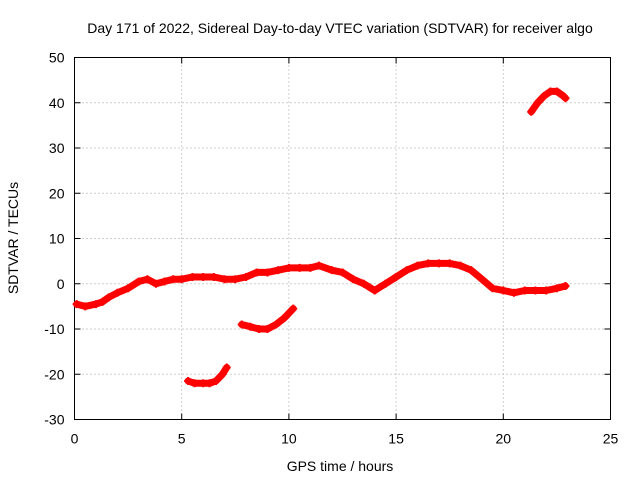 The image size is (640, 480). I want to click on series-line, so click(548, 101).